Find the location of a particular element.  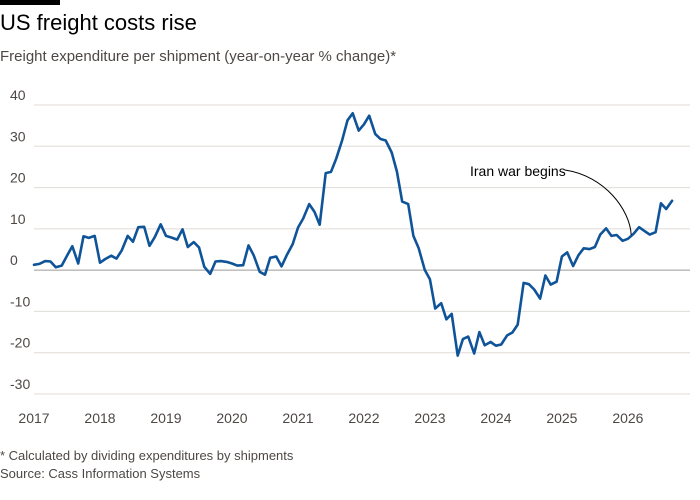

y-axis: 40 30 20 10 0 -10 -20 -30 is located at coordinates (20, 239).